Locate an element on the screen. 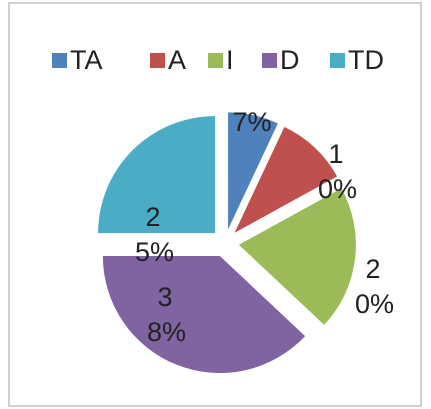 The width and height of the screenshot is (431, 409). legend-label: D is located at coordinates (290, 60).